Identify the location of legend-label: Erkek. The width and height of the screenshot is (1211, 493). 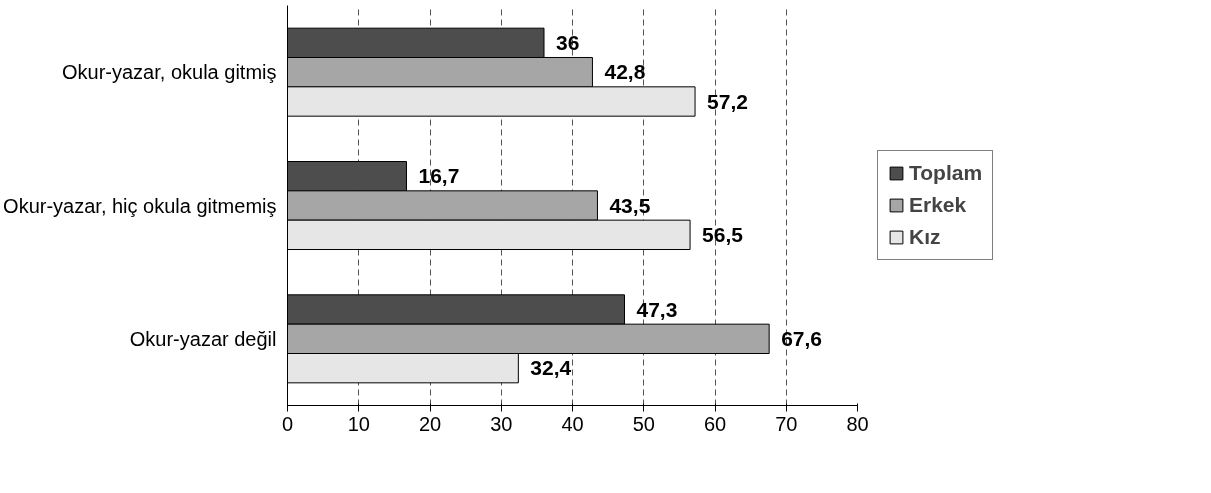
(938, 205).